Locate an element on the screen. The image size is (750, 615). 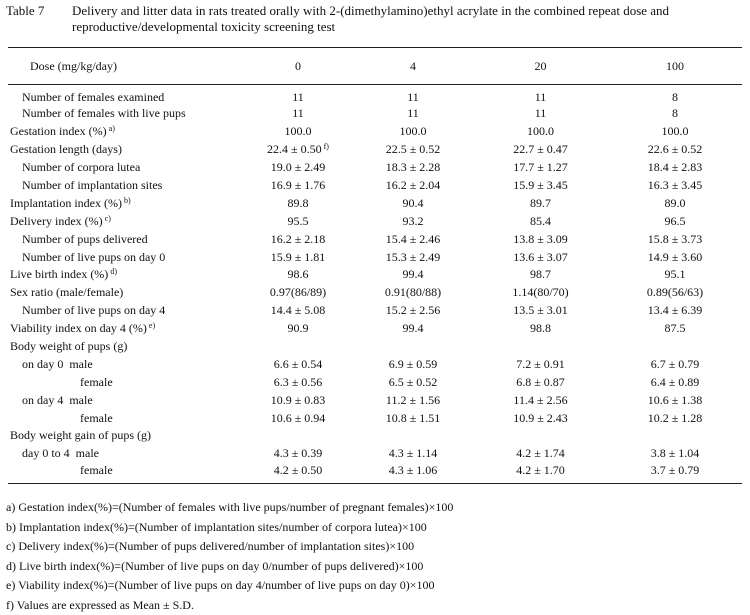
table-cell: 3.7 ± 0.79 is located at coordinates (675, 473).